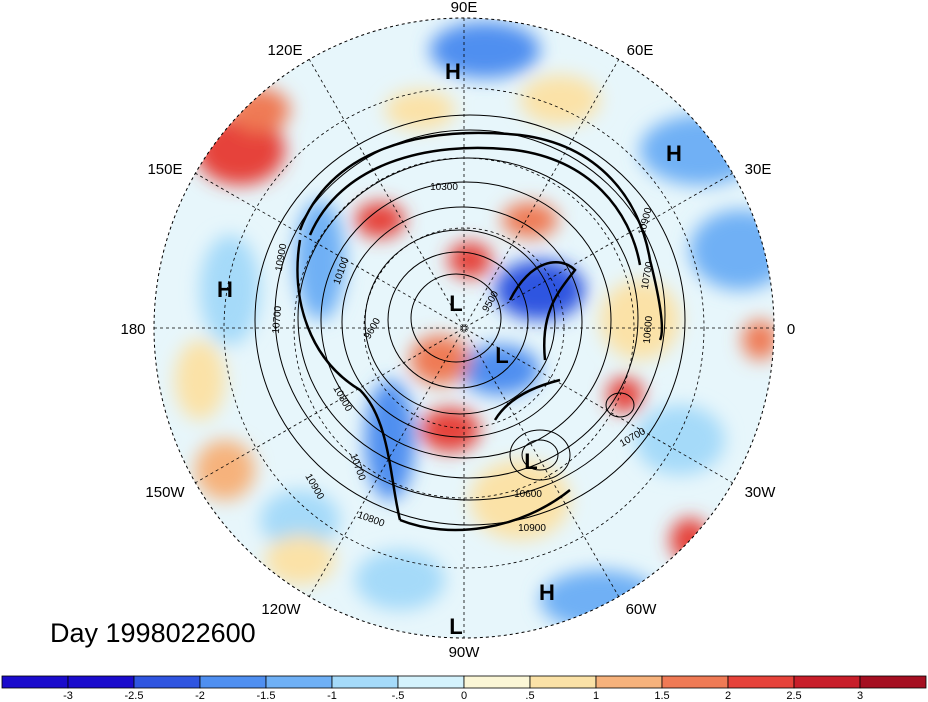  Describe the element at coordinates (266, 696) in the screenshot. I see `colorbar-tick-label: -1.5` at that location.